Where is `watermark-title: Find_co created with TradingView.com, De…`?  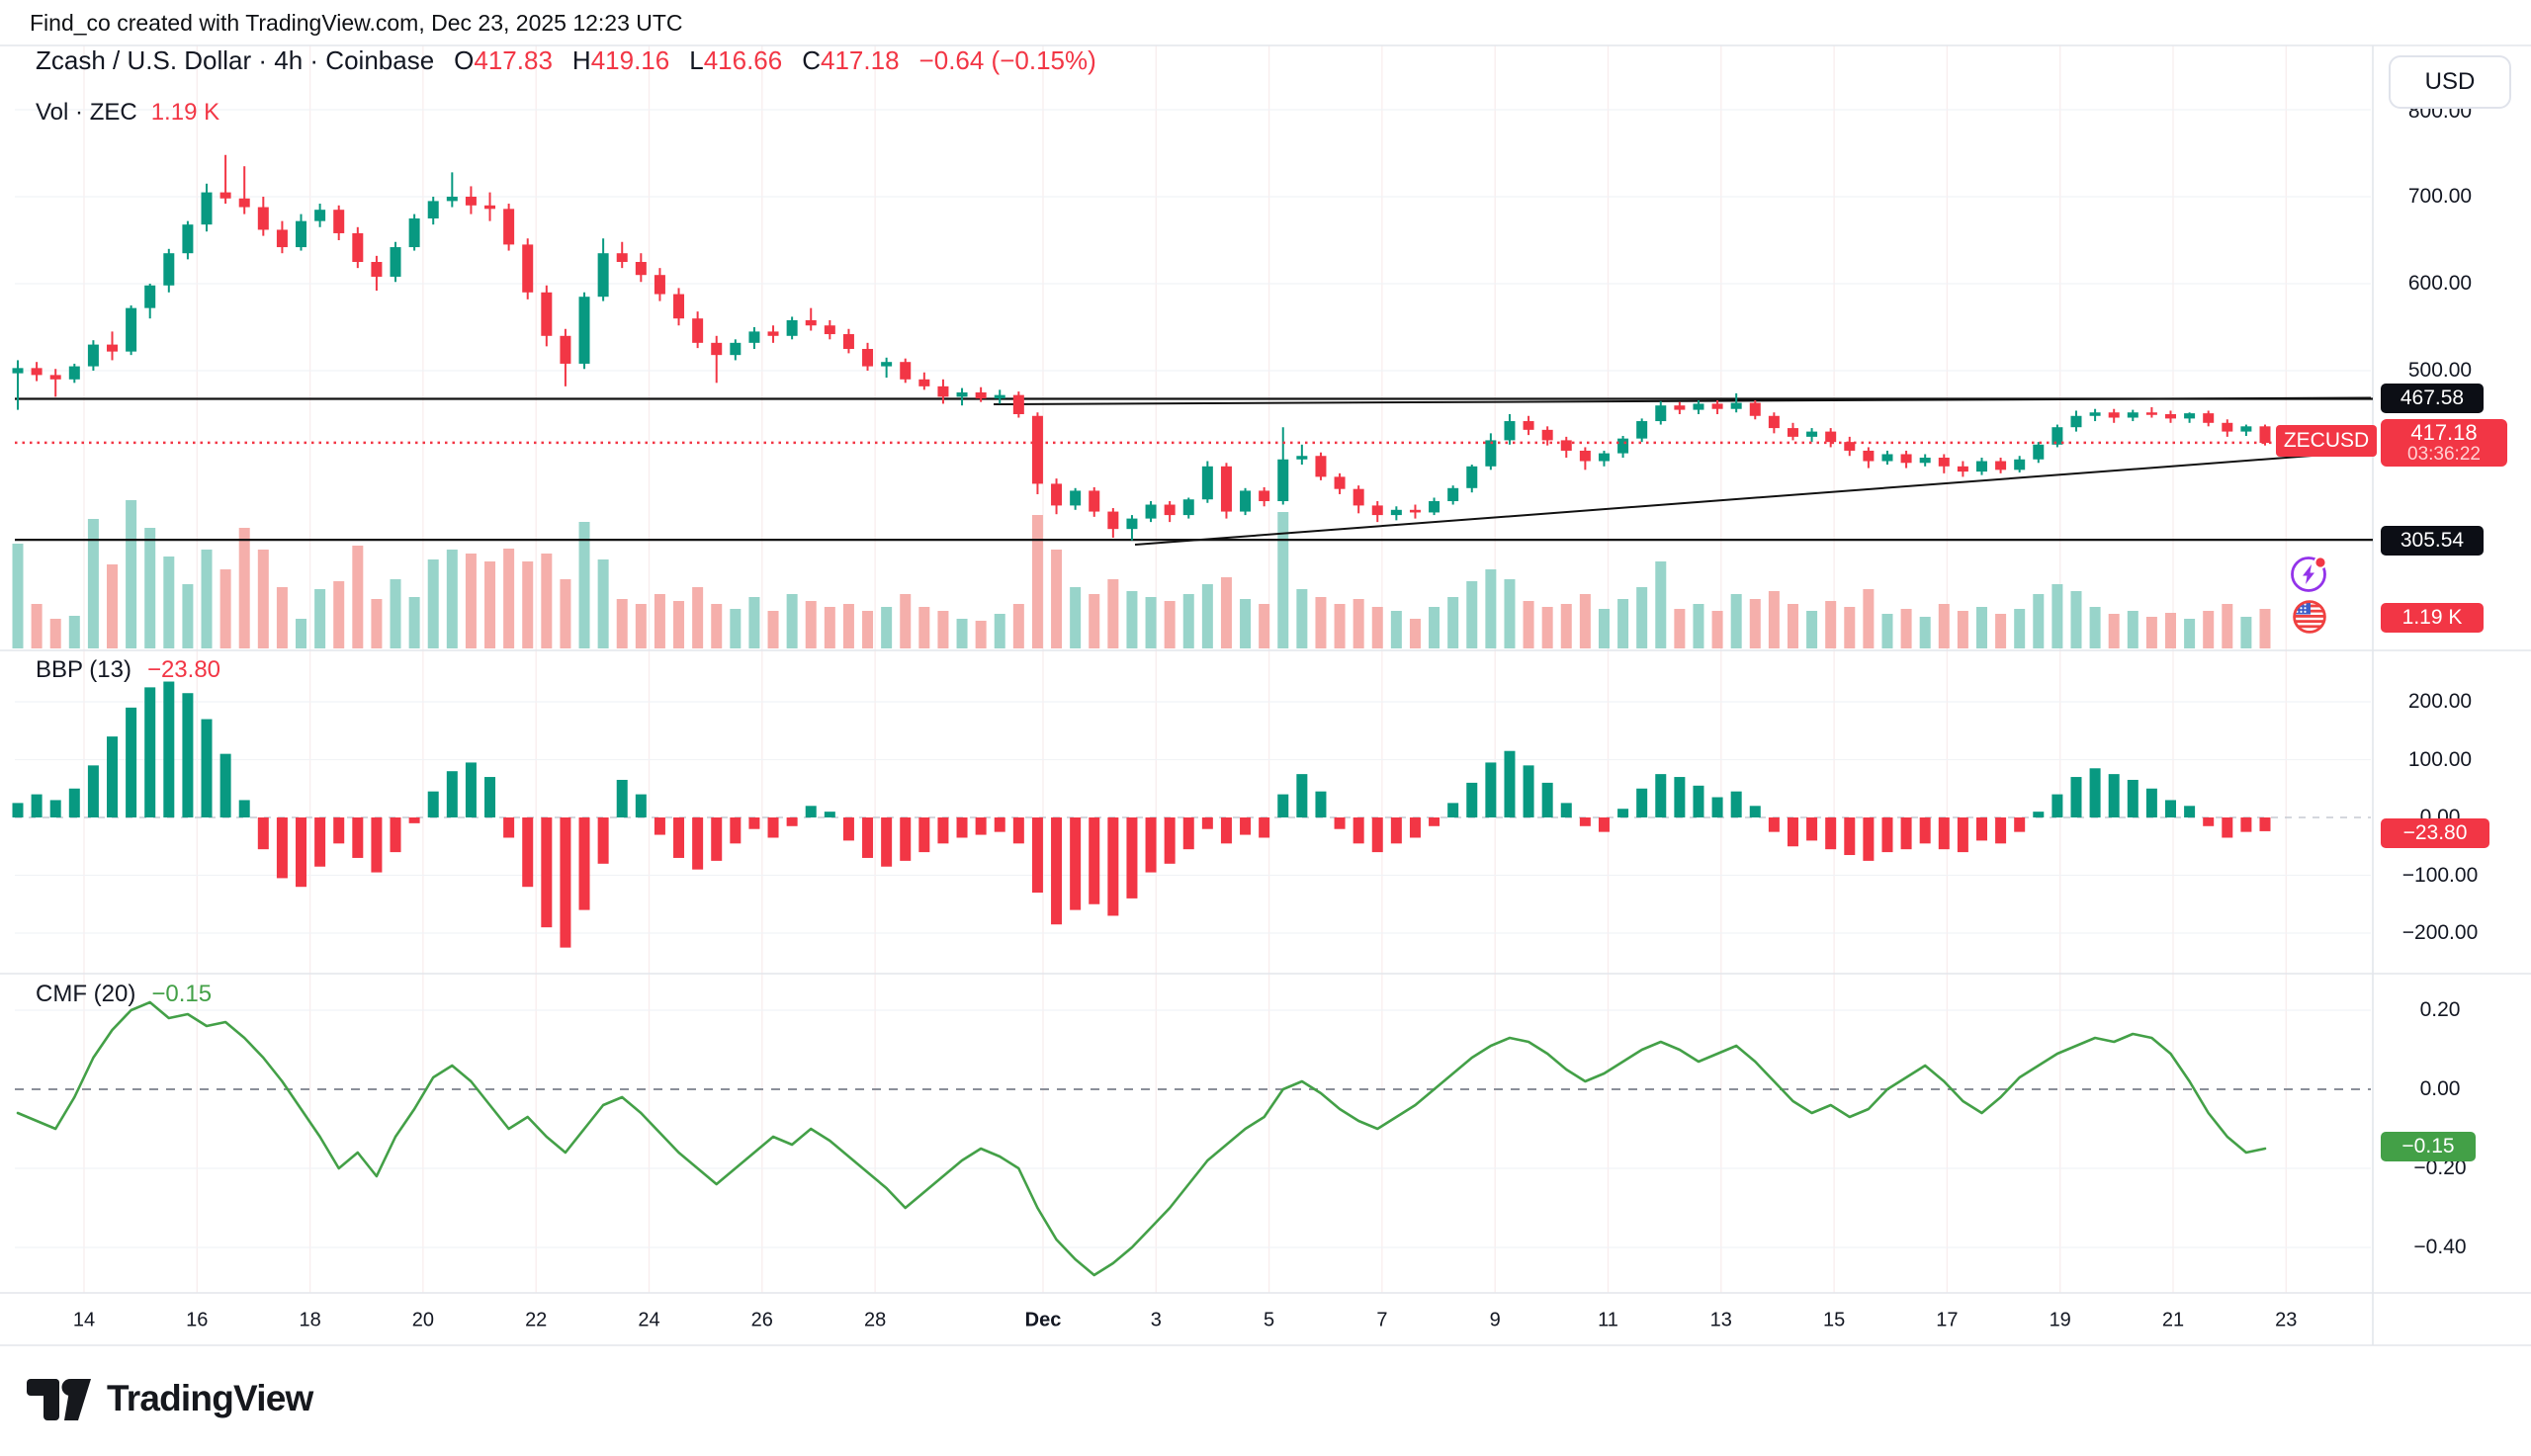
watermark-title: Find_co created with TradingView.com, De… is located at coordinates (356, 23).